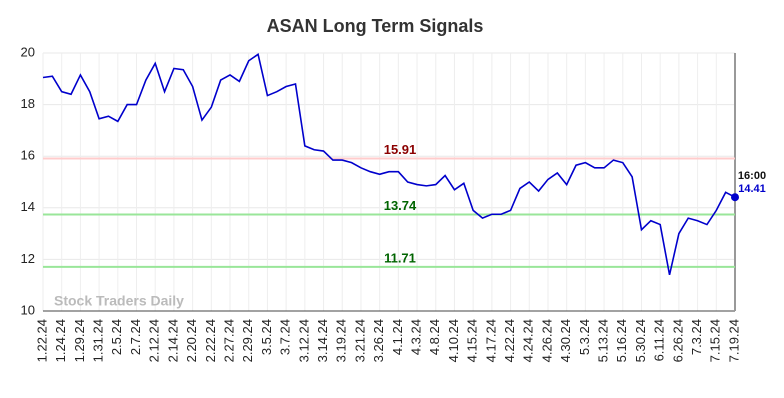 This screenshot has width=784, height=398. Describe the element at coordinates (397, 337) in the screenshot. I see `x-tick-label: 4.1.24` at that location.